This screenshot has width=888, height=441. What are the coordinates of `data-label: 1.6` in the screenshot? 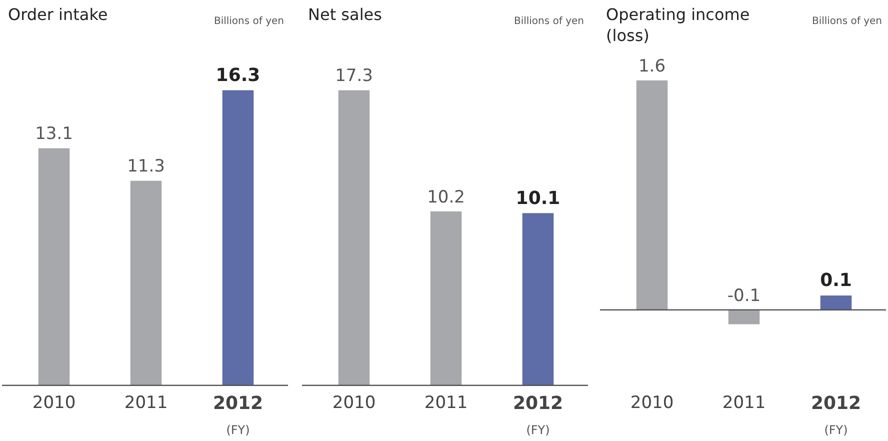 It's located at (652, 66).